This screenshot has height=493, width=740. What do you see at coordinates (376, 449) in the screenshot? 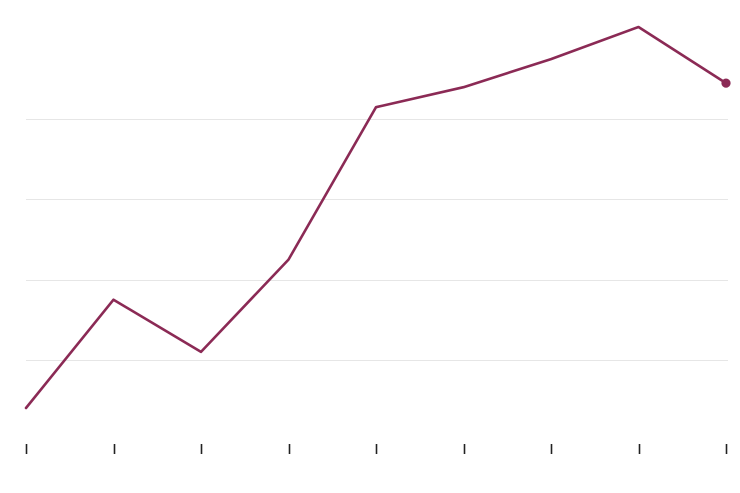
I see `x-axis-ticks` at bounding box center [376, 449].